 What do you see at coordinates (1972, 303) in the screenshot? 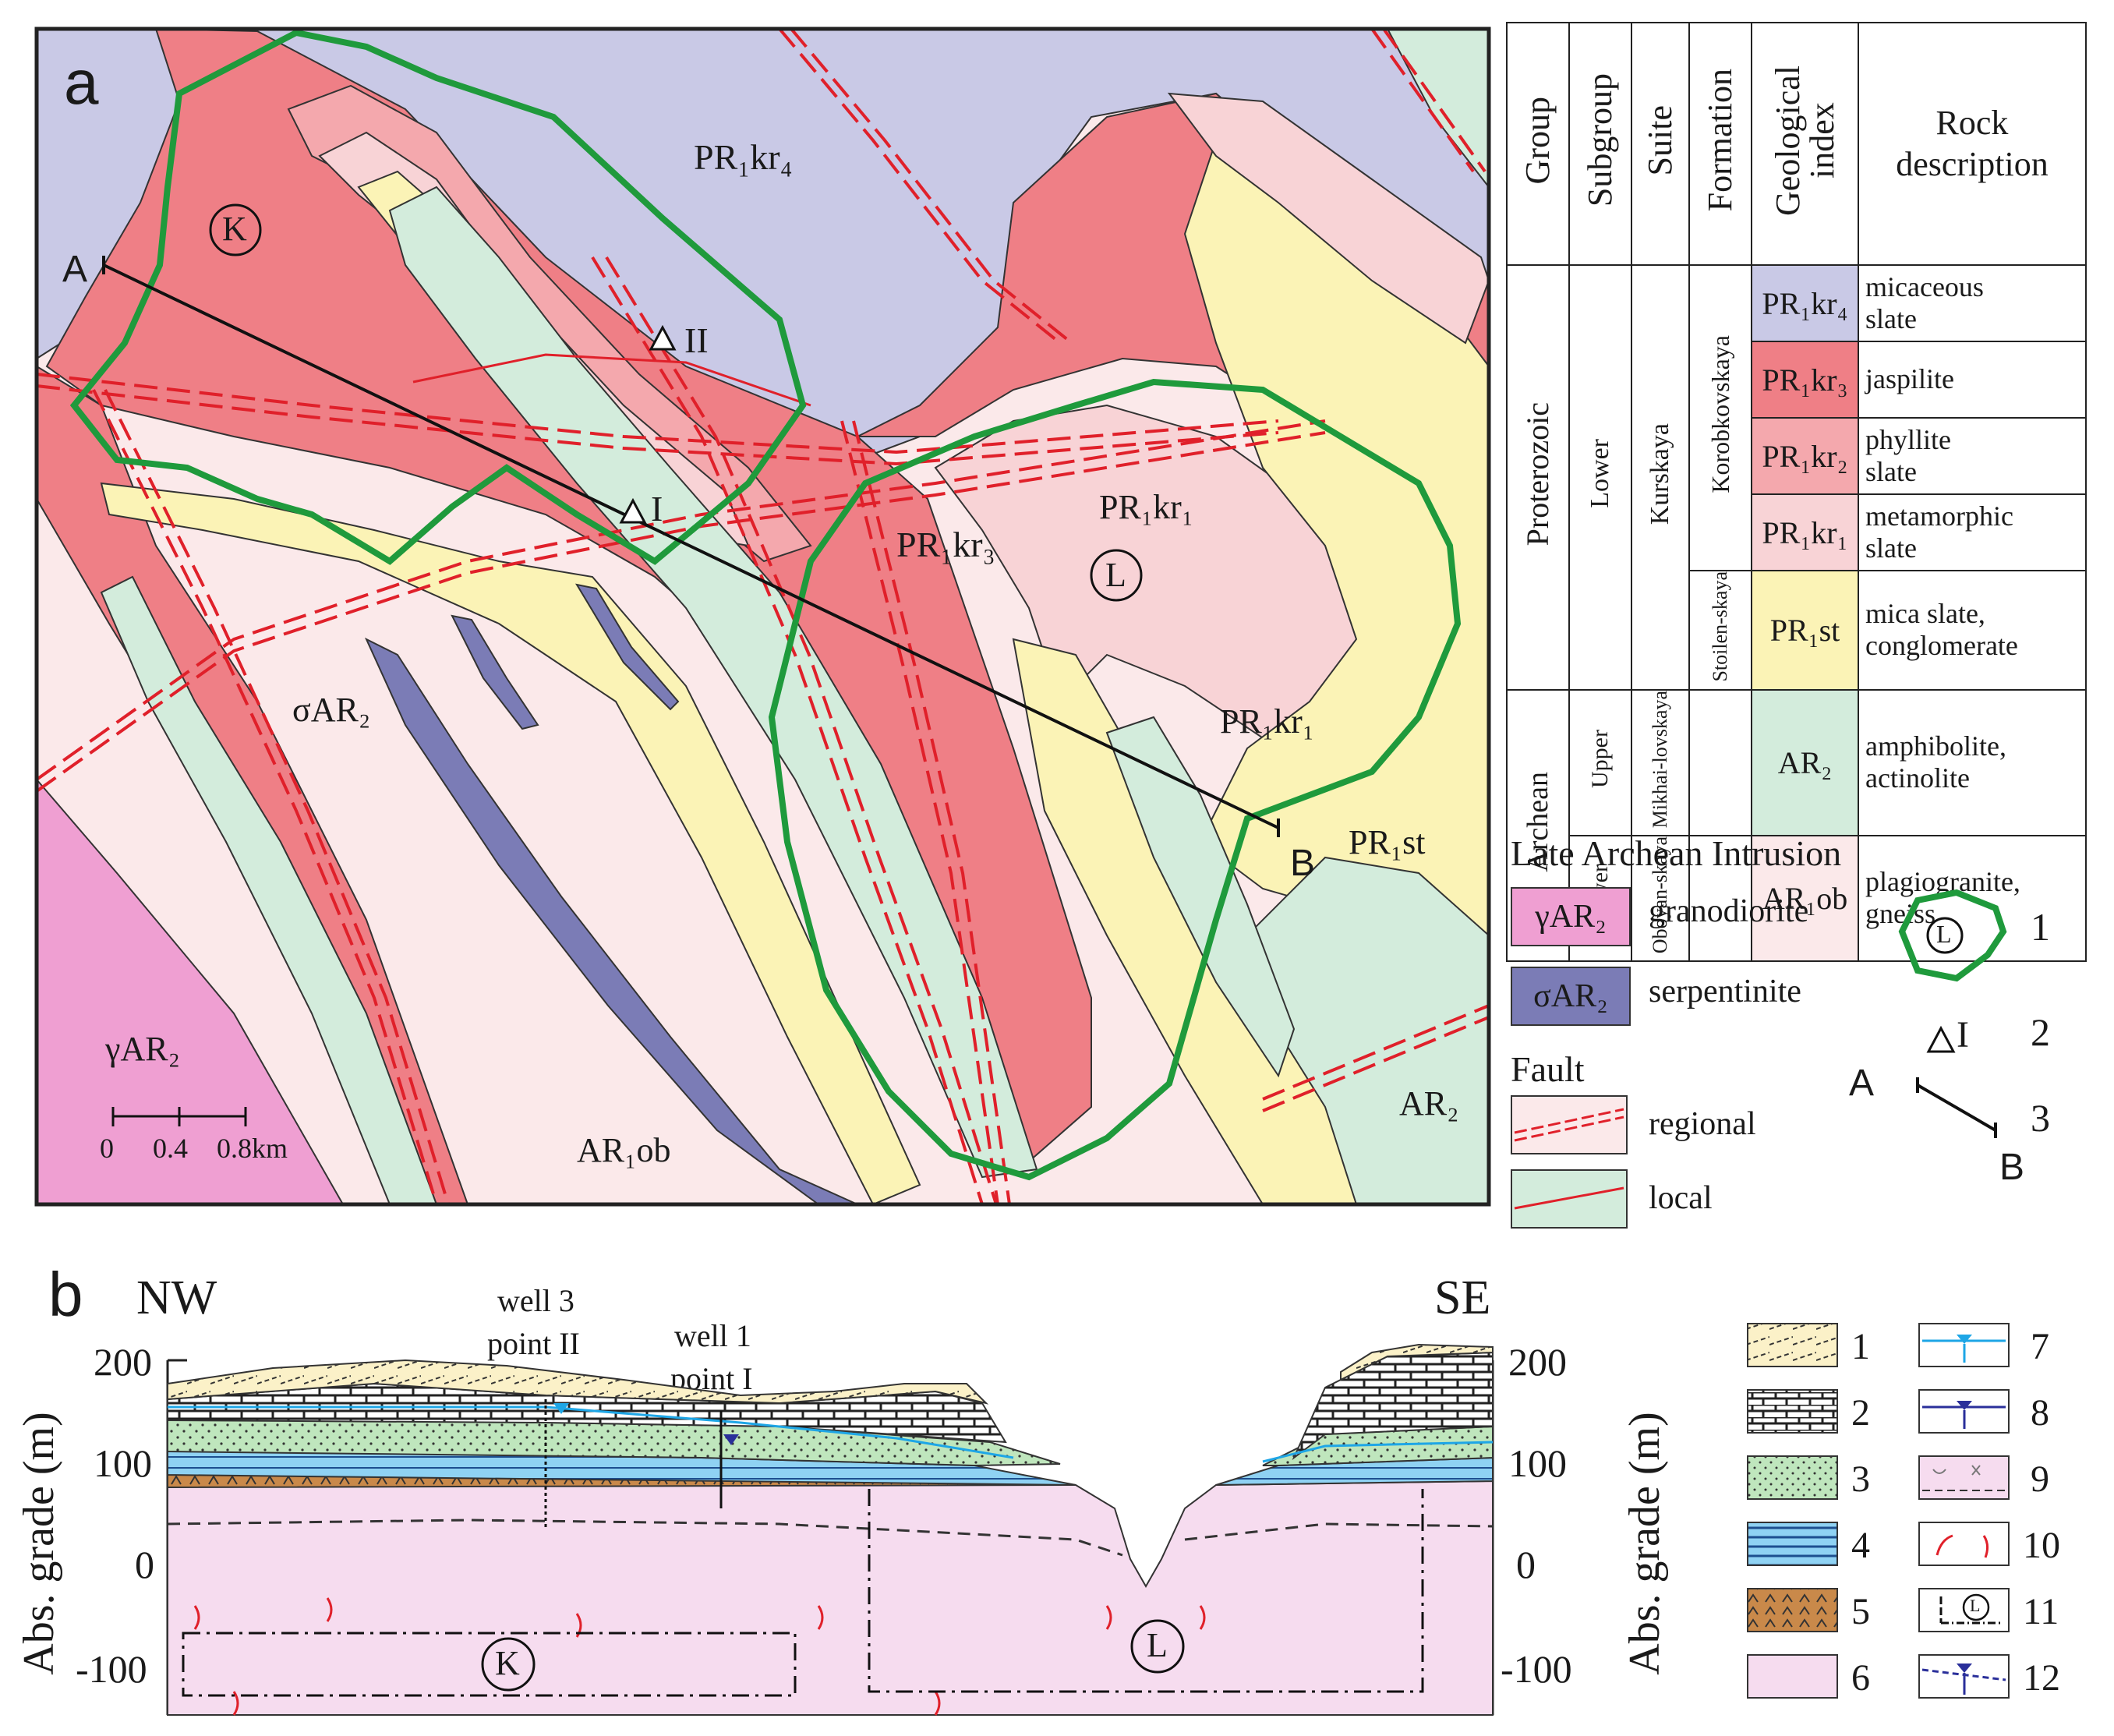
I see `desc-kr4: micaceous slate` at bounding box center [1972, 303].